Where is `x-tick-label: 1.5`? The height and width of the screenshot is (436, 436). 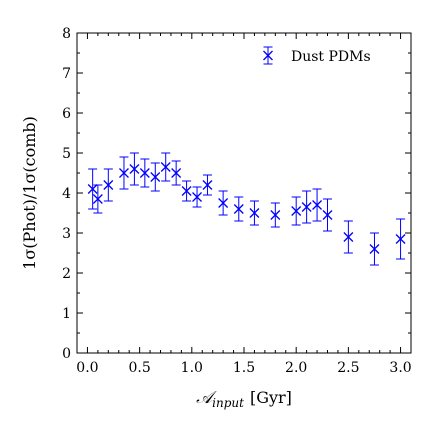 x-tick-label: 1.5 is located at coordinates (244, 368).